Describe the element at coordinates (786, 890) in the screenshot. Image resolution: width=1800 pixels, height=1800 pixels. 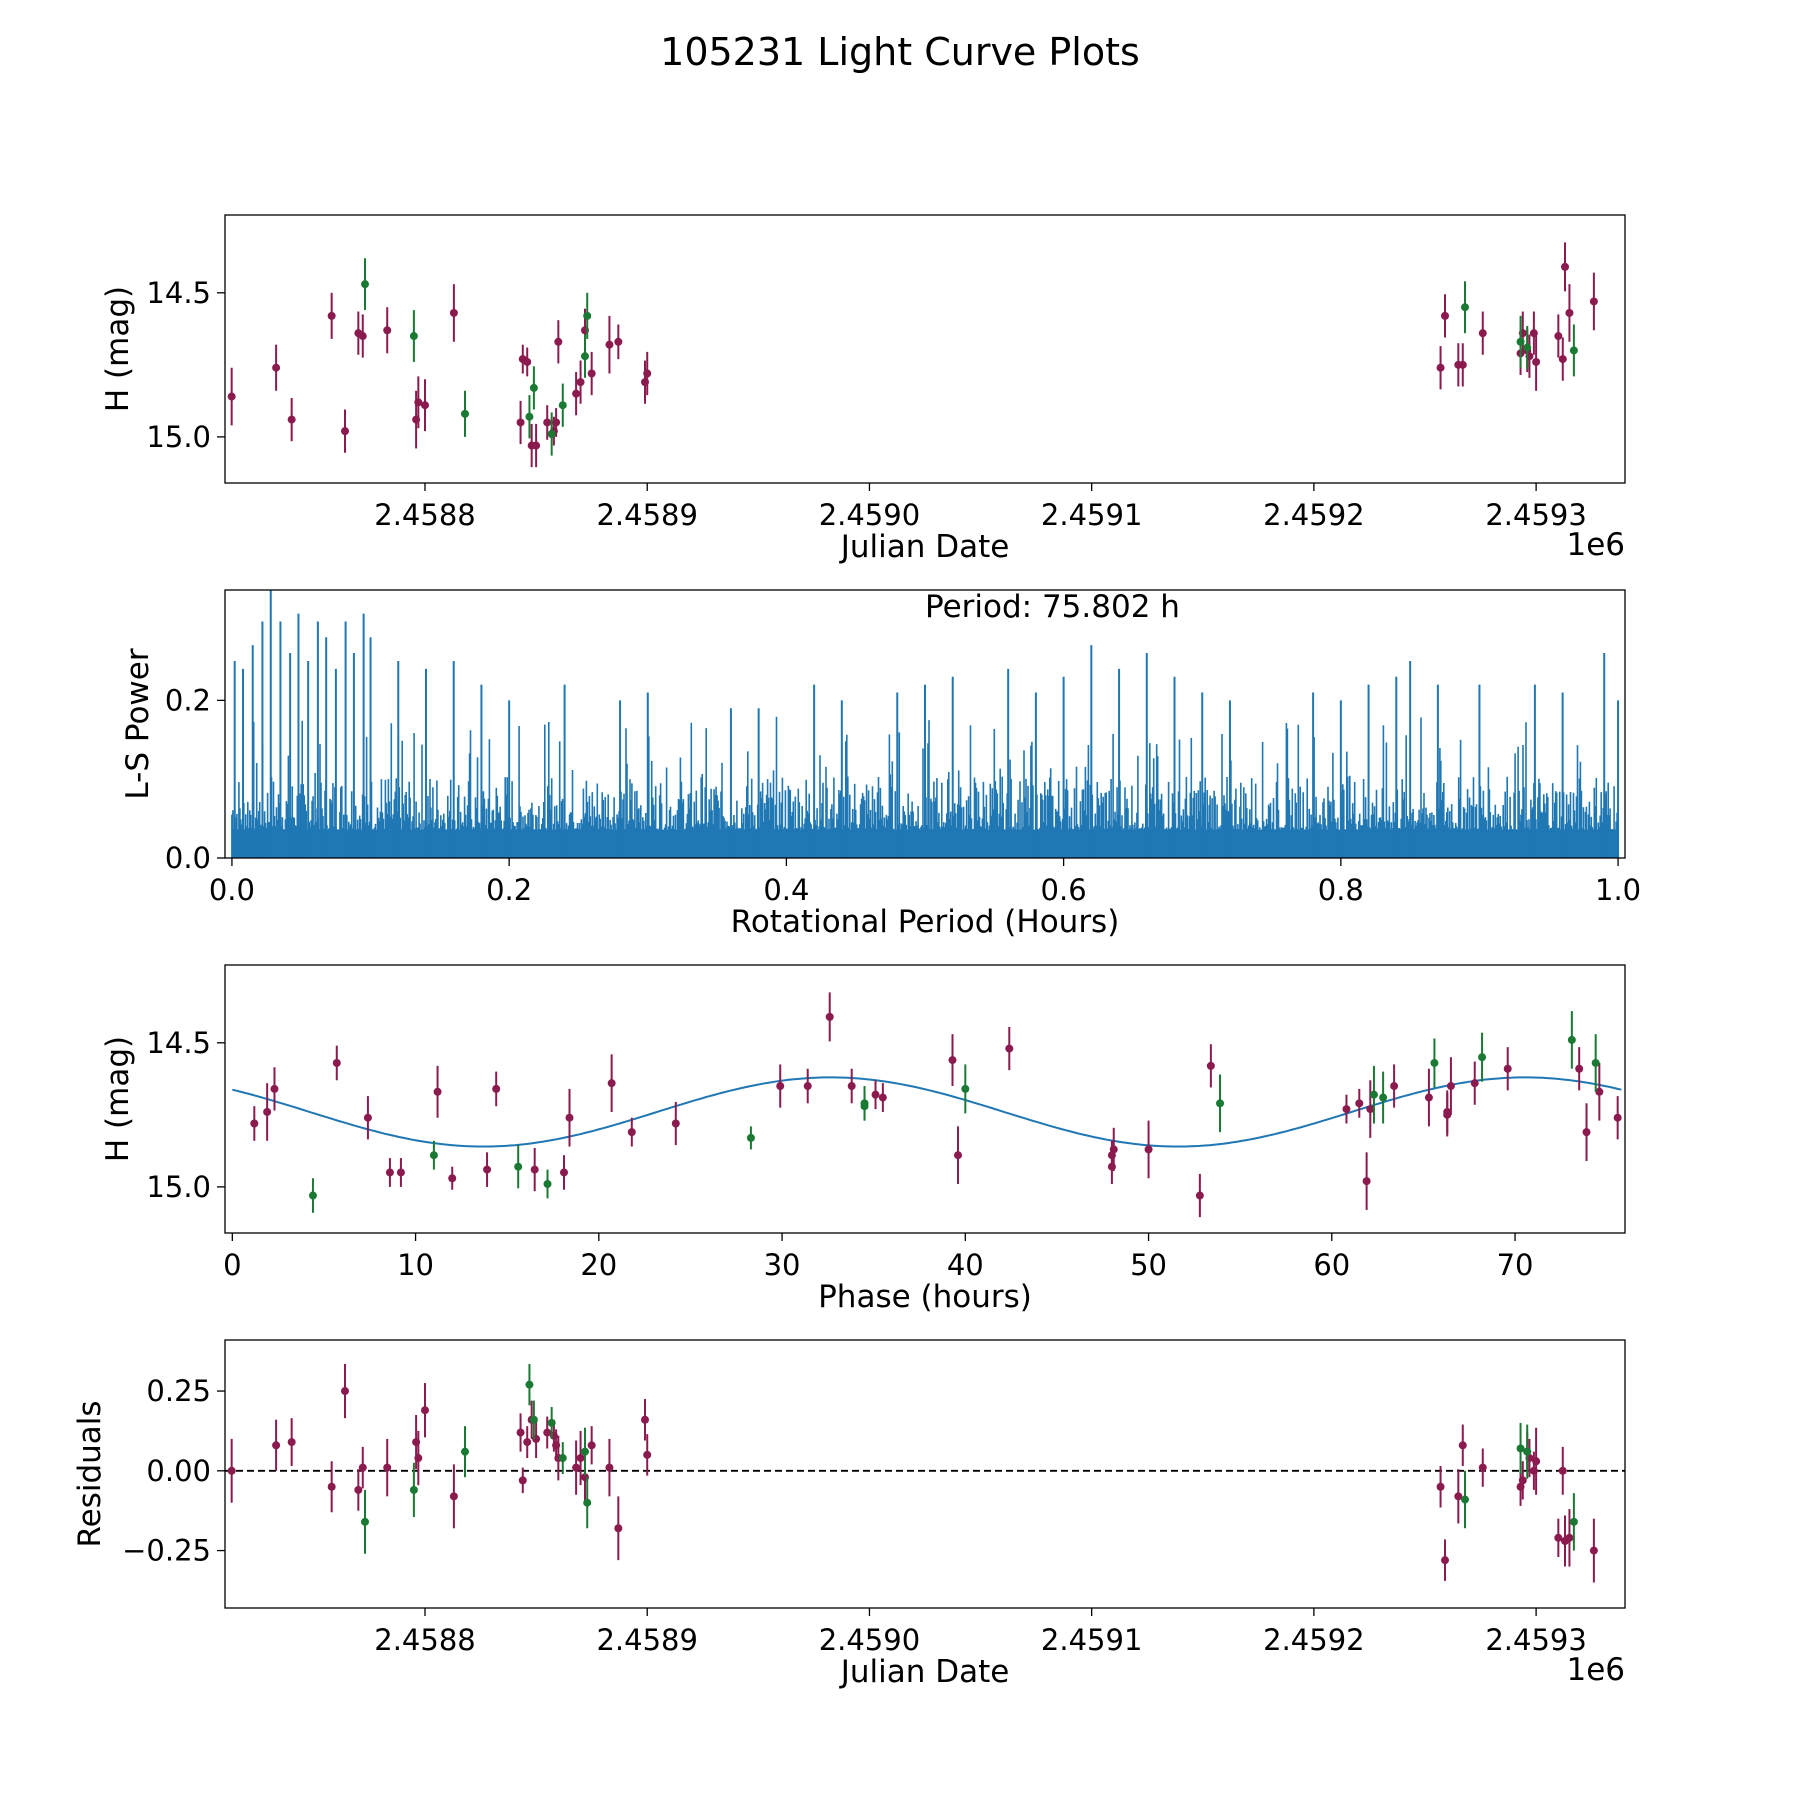
I see `periodogram-x-tick-label: 0.4` at that location.